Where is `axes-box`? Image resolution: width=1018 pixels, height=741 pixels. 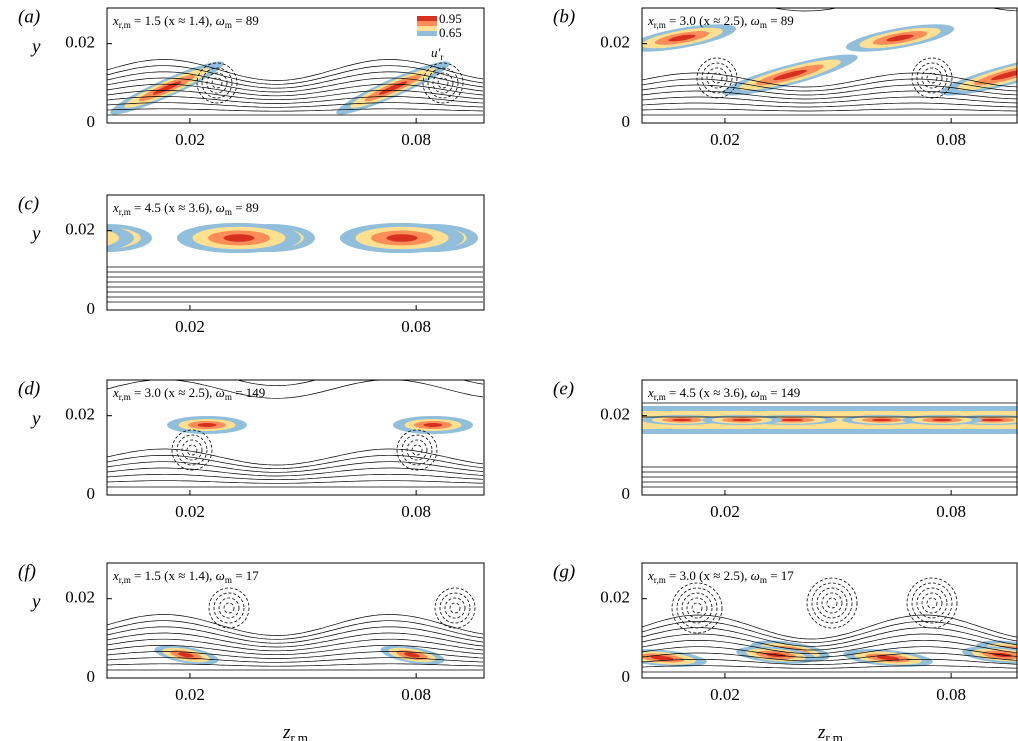
axes-box is located at coordinates (295, 620).